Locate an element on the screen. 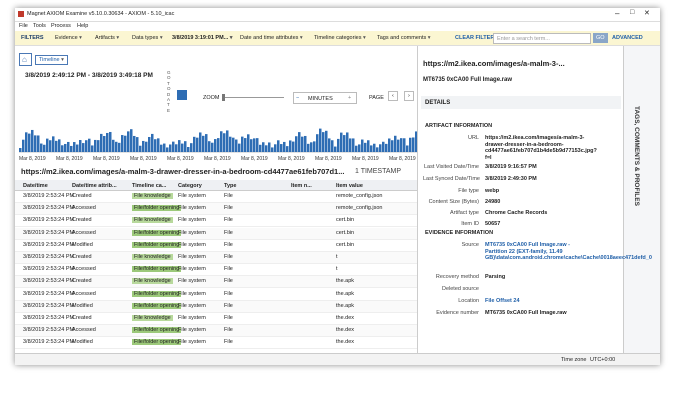  filter-dropdown: Evidence is located at coordinates (68, 38).